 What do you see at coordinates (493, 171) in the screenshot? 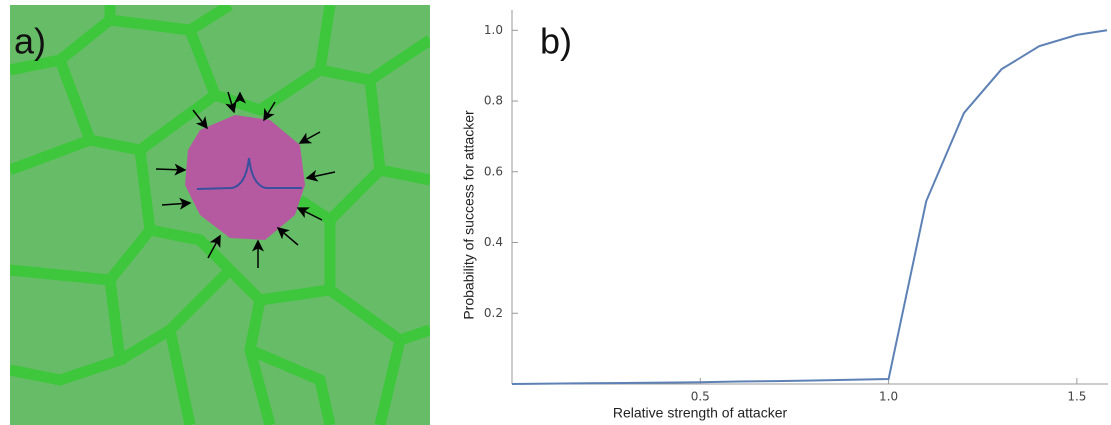
I see `y-tick-label: 0.6` at bounding box center [493, 171].